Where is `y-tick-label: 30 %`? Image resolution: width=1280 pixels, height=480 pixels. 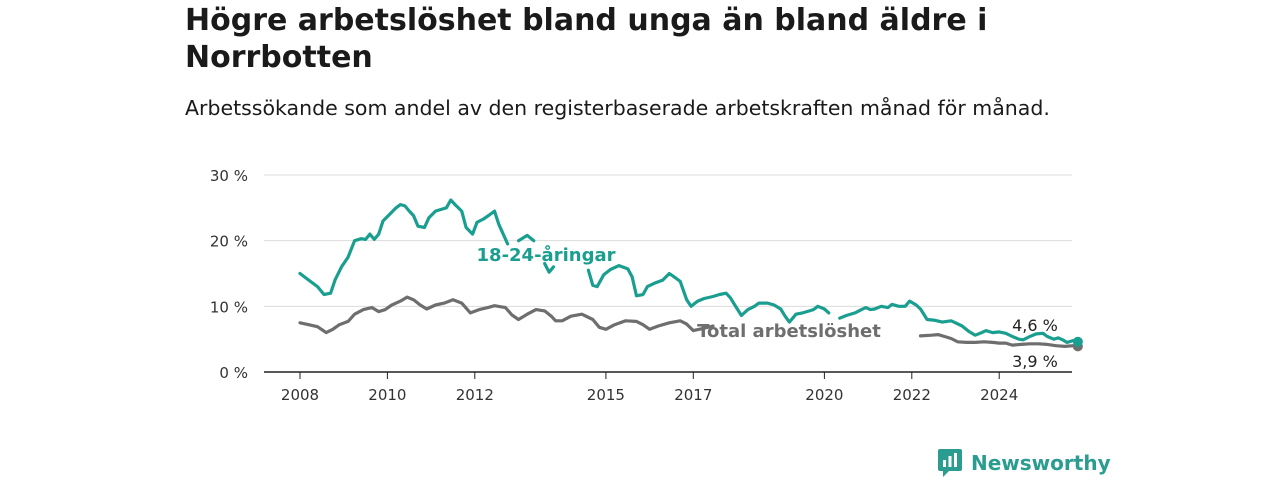 y-tick-label: 30 % is located at coordinates (229, 176).